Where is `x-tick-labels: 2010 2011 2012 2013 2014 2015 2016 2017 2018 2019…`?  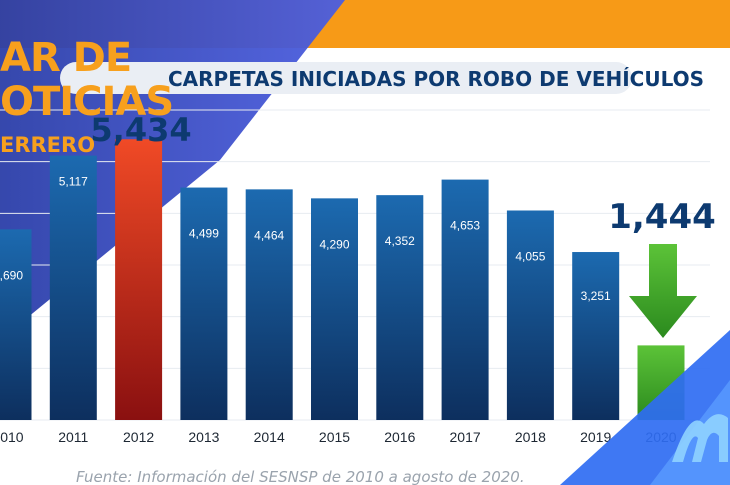
x-tick-labels: 2010 2011 2012 2013 2014 2015 2016 2017 2018 2019… is located at coordinates (338, 437).